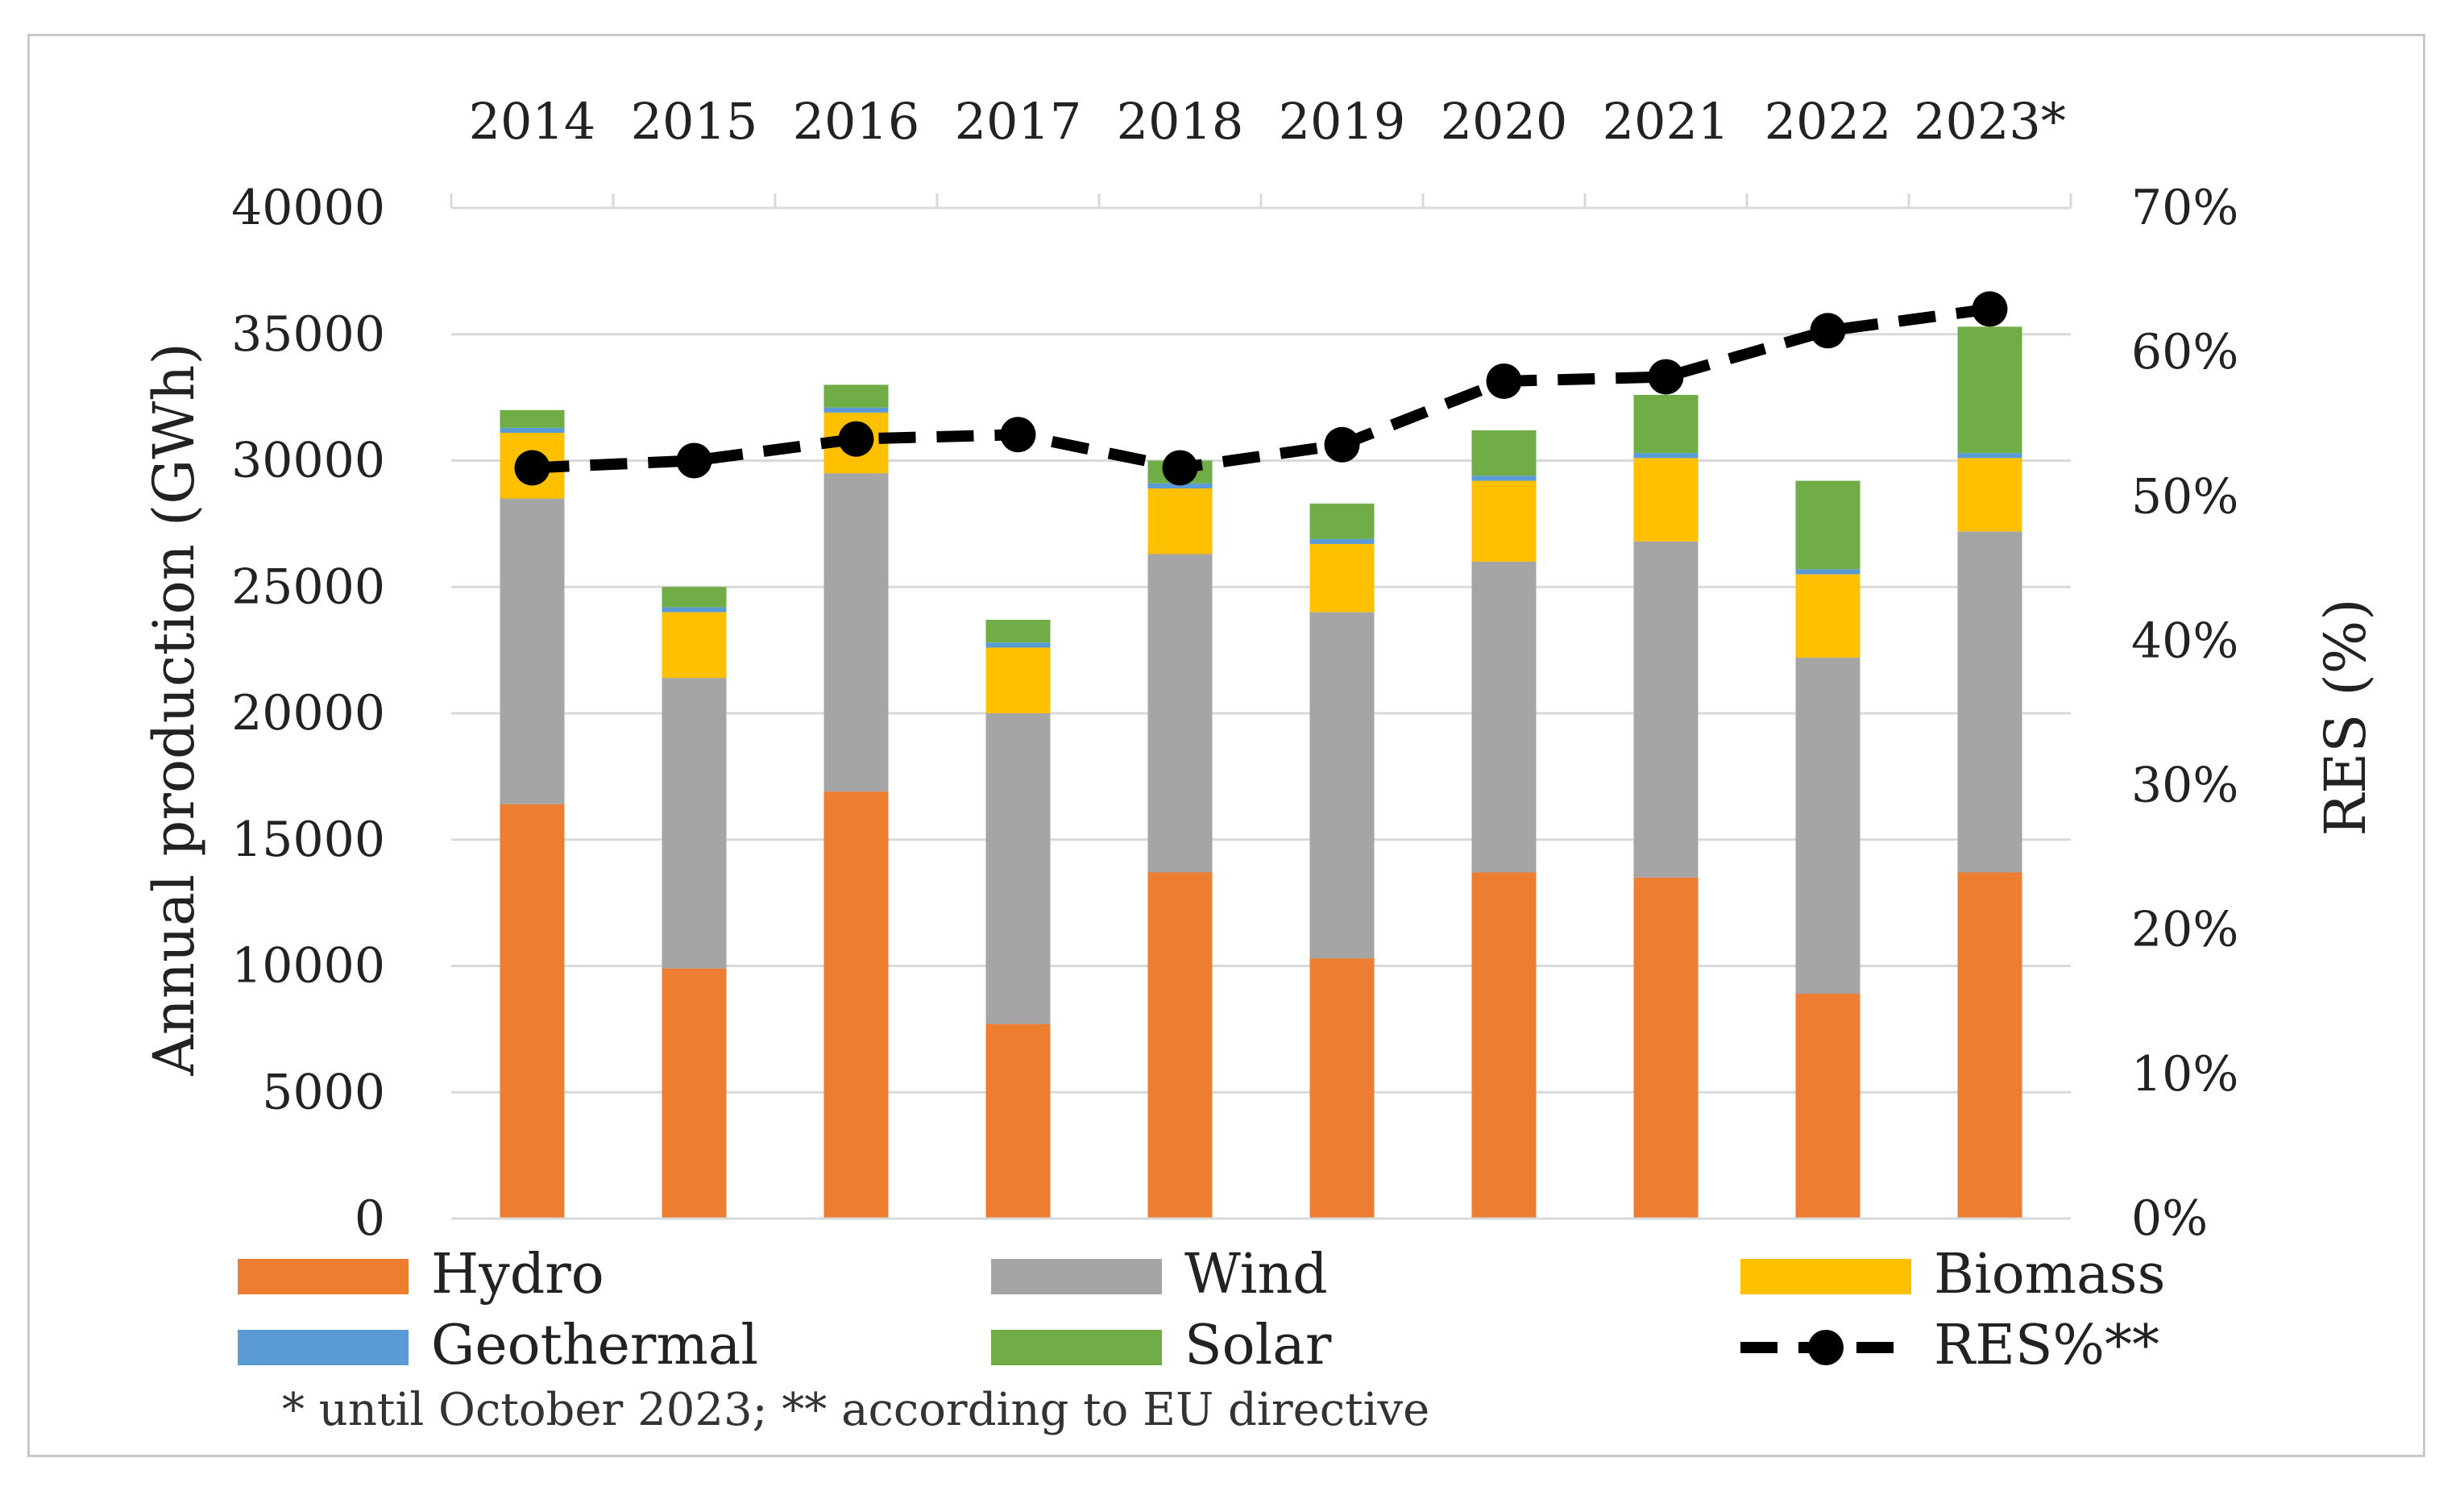 The width and height of the screenshot is (2464, 1491). I want to click on y2-tick-label: 50%, so click(2184, 496).